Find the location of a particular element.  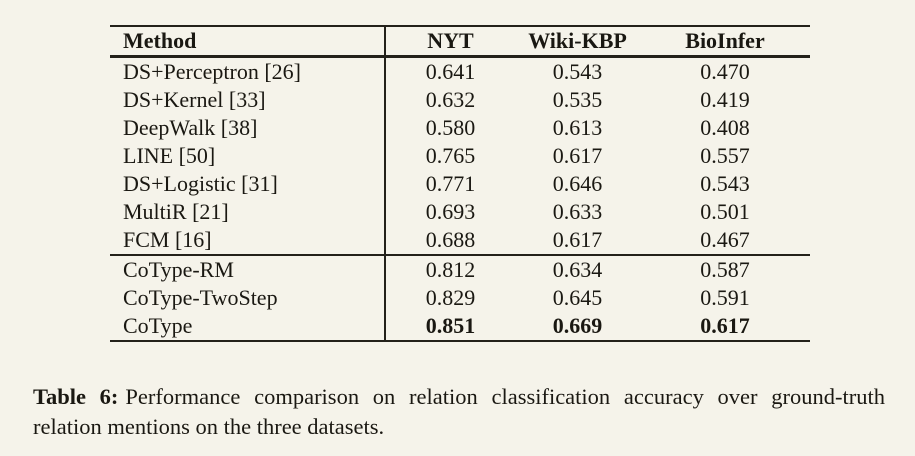

table-row: FCM [16] 0.688 0.617 0.467 is located at coordinates (460, 240).